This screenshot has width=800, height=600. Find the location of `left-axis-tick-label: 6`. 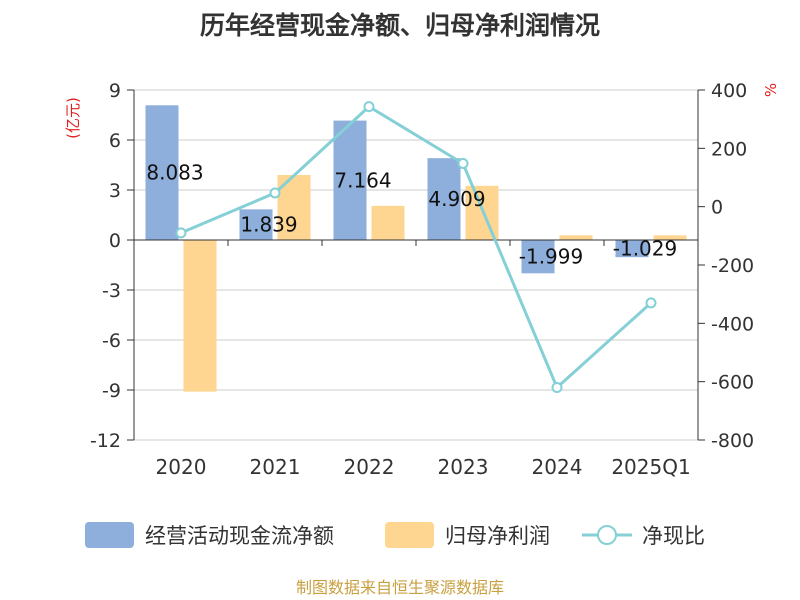

left-axis-tick-label: 6 is located at coordinates (115, 141).